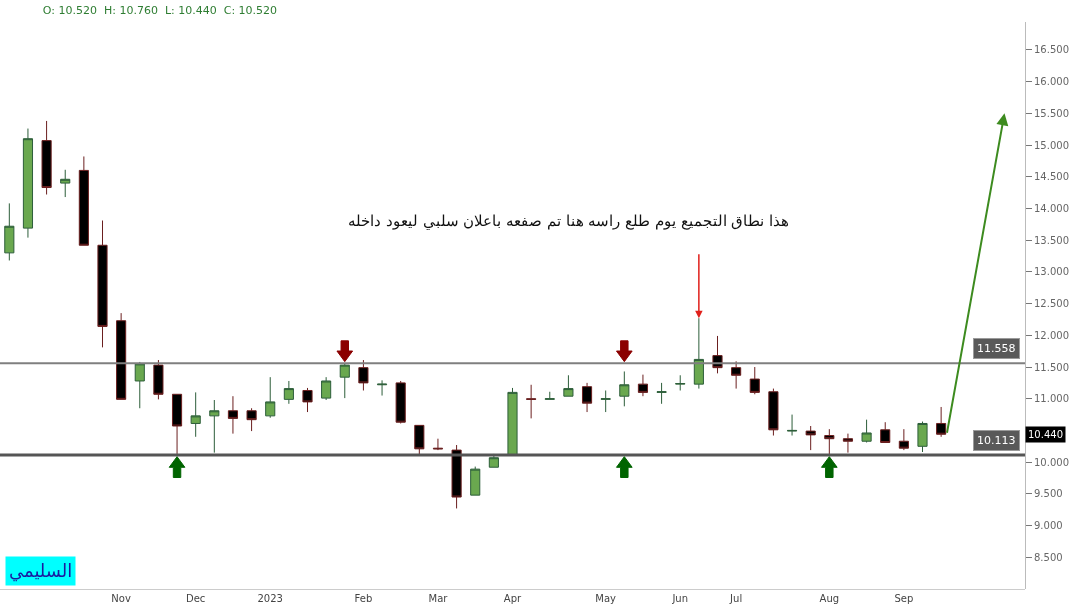 The width and height of the screenshot is (1070, 611). Describe the element at coordinates (1051, 50) in the screenshot. I see `y-tick-label: 16.500` at that location.